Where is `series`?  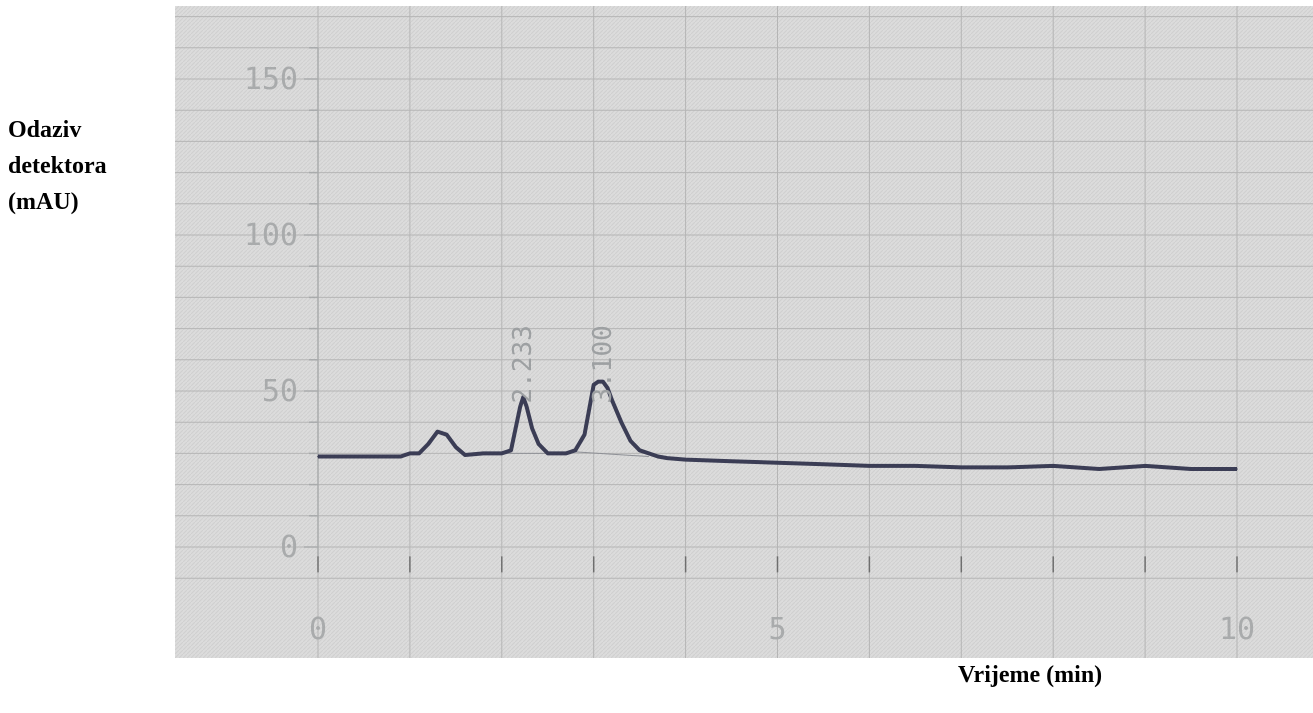
series is located at coordinates (777, 425).